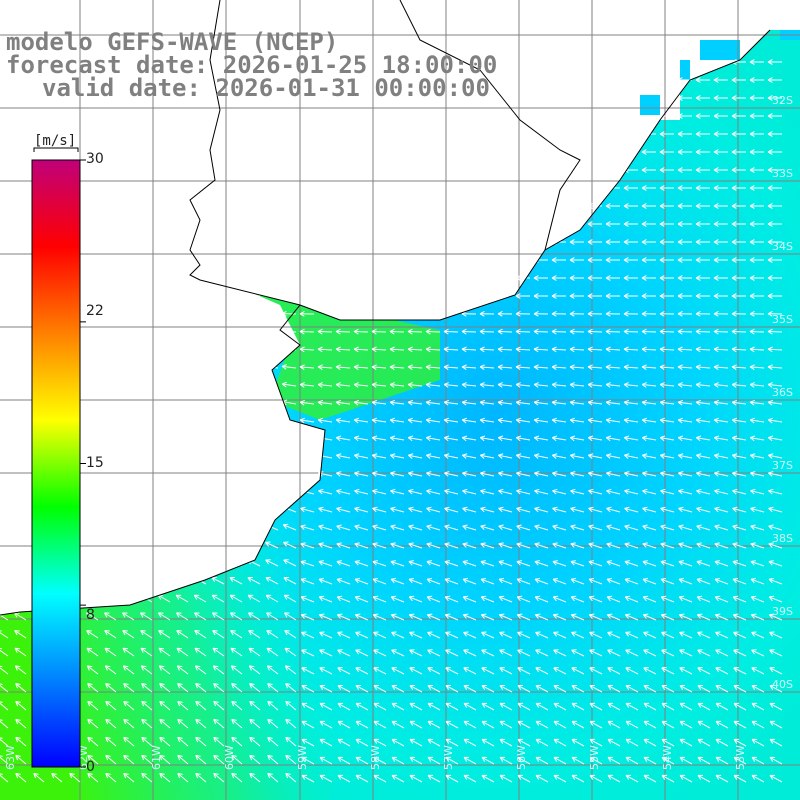 The height and width of the screenshot is (800, 800). I want to click on title-model: modelo GEFS-WAVE (NCEP), so click(172, 42).